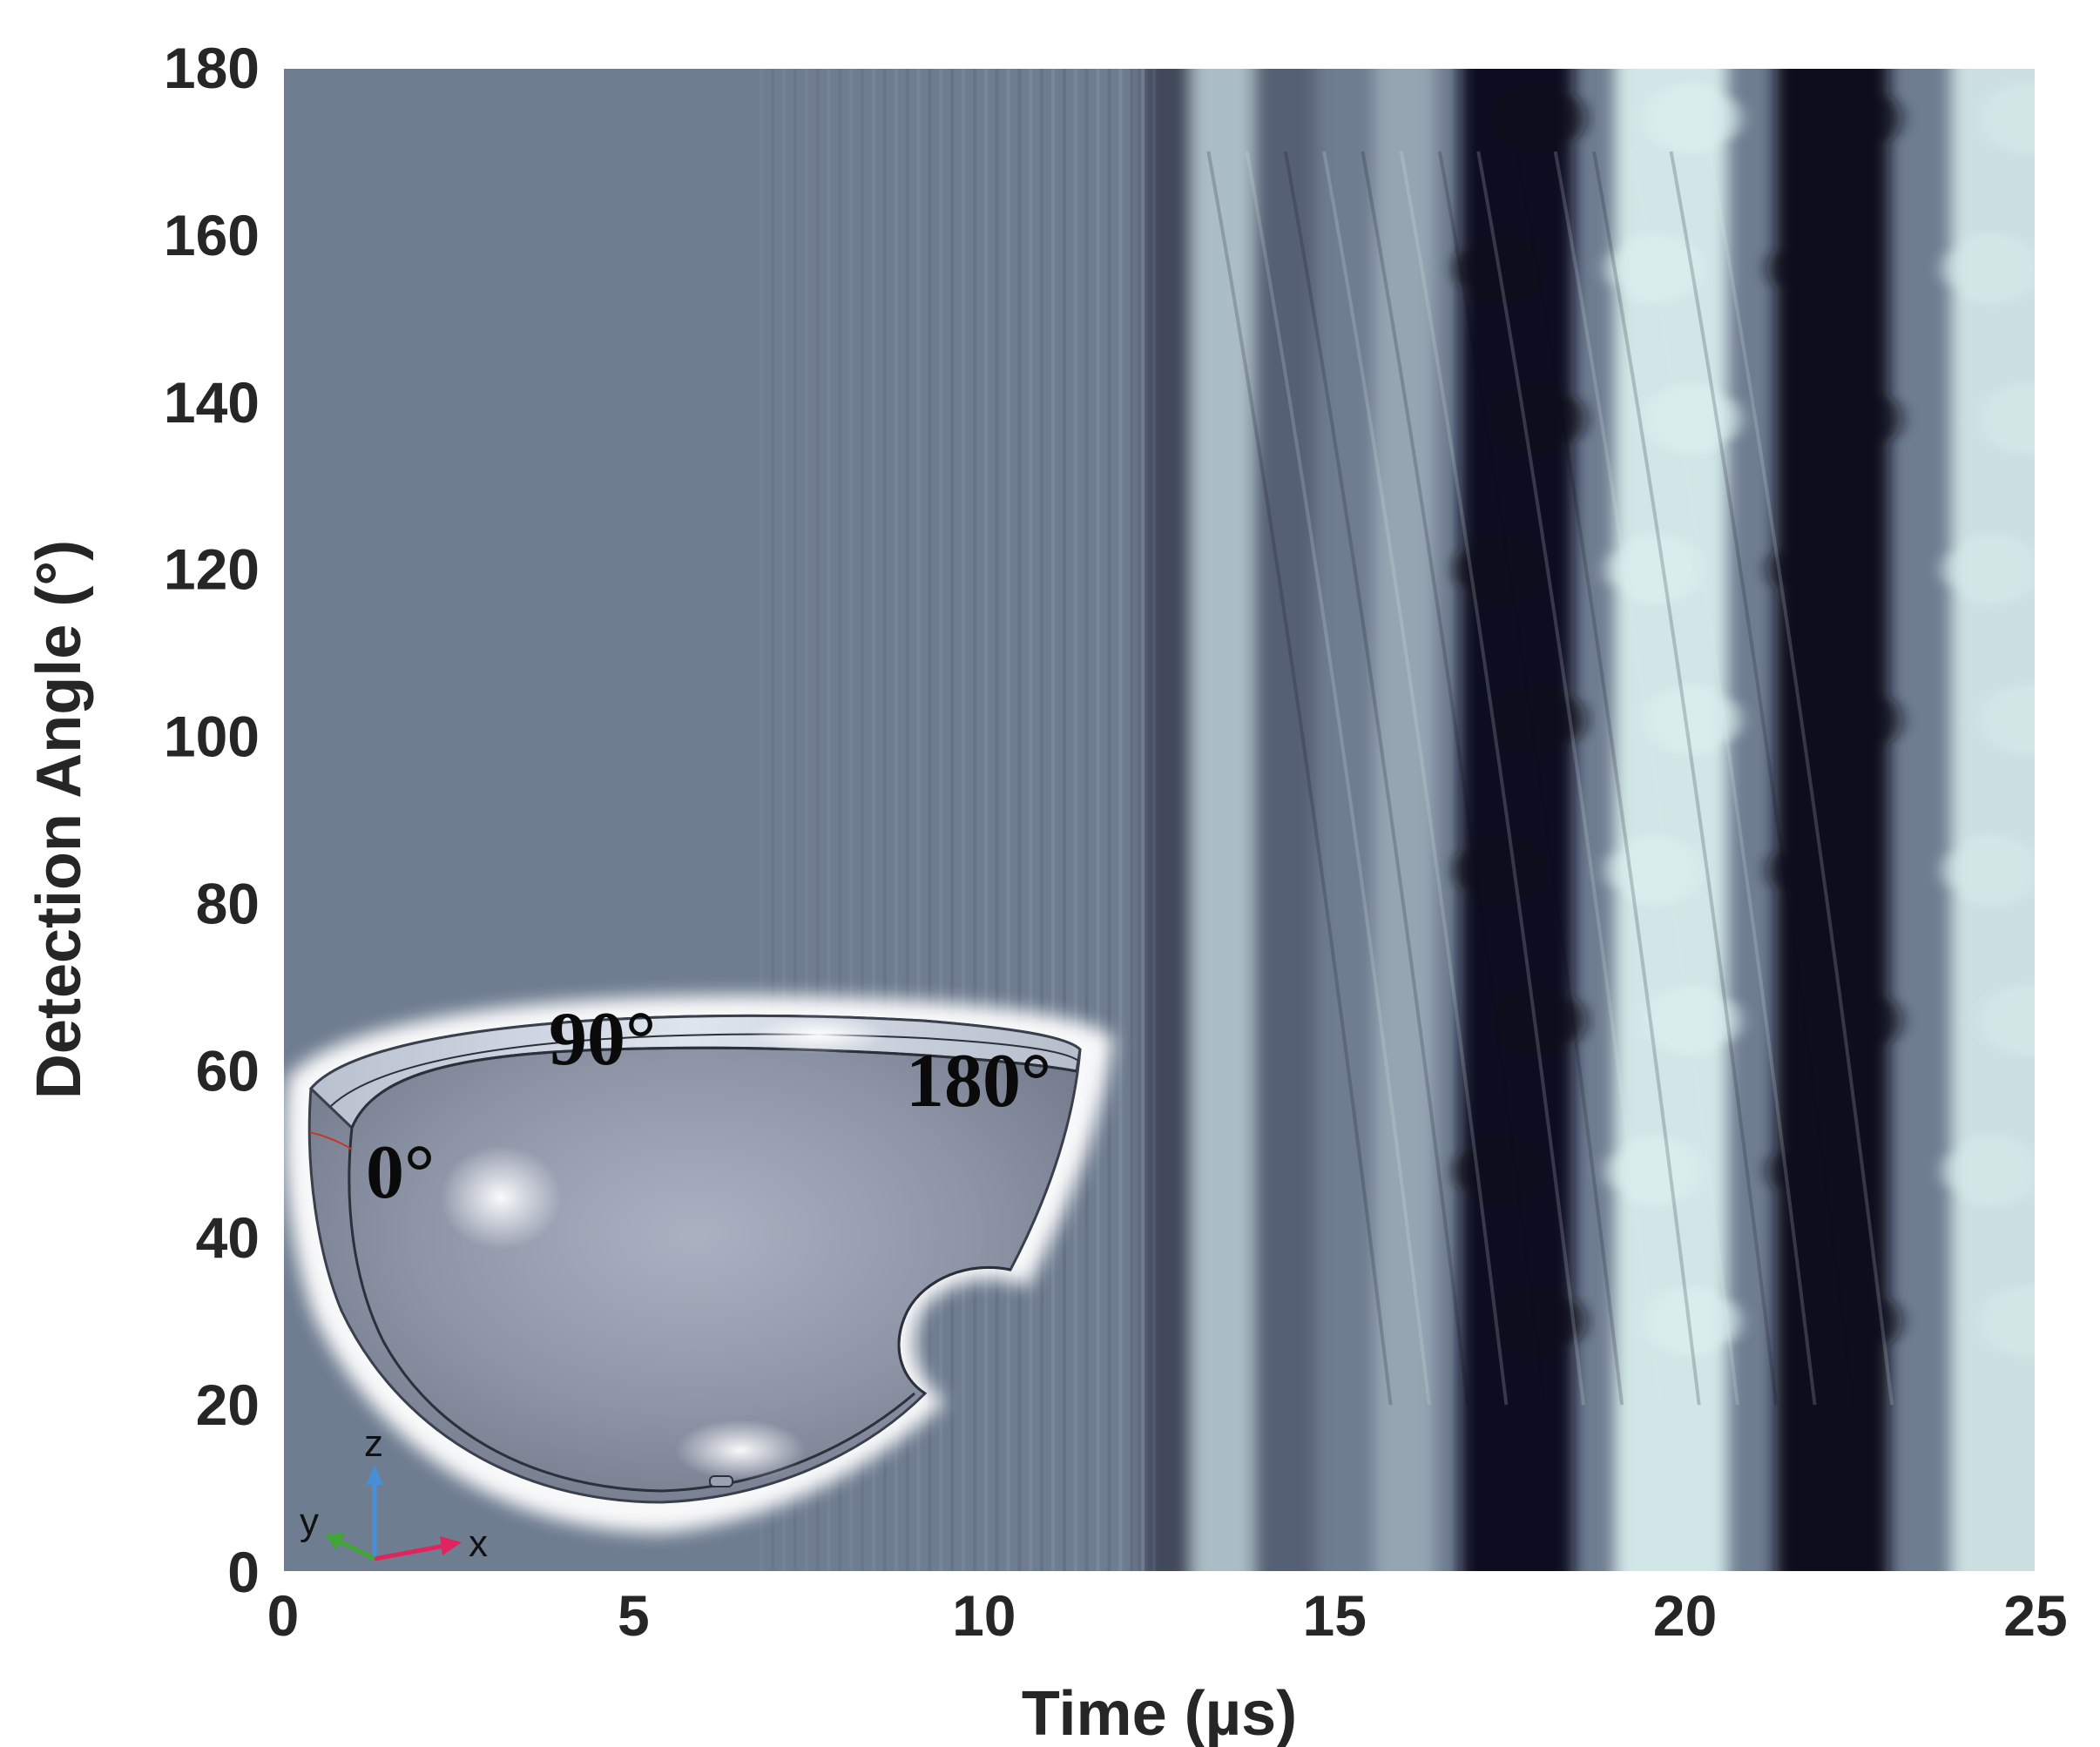  I want to click on triad-x-label: x, so click(478, 1543).